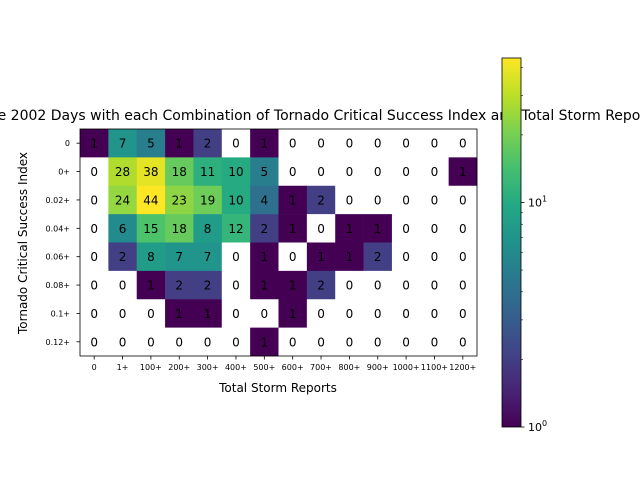 This screenshot has width=640, height=480. Describe the element at coordinates (57, 228) in the screenshot. I see `y-tick-label: 0.04+` at that location.